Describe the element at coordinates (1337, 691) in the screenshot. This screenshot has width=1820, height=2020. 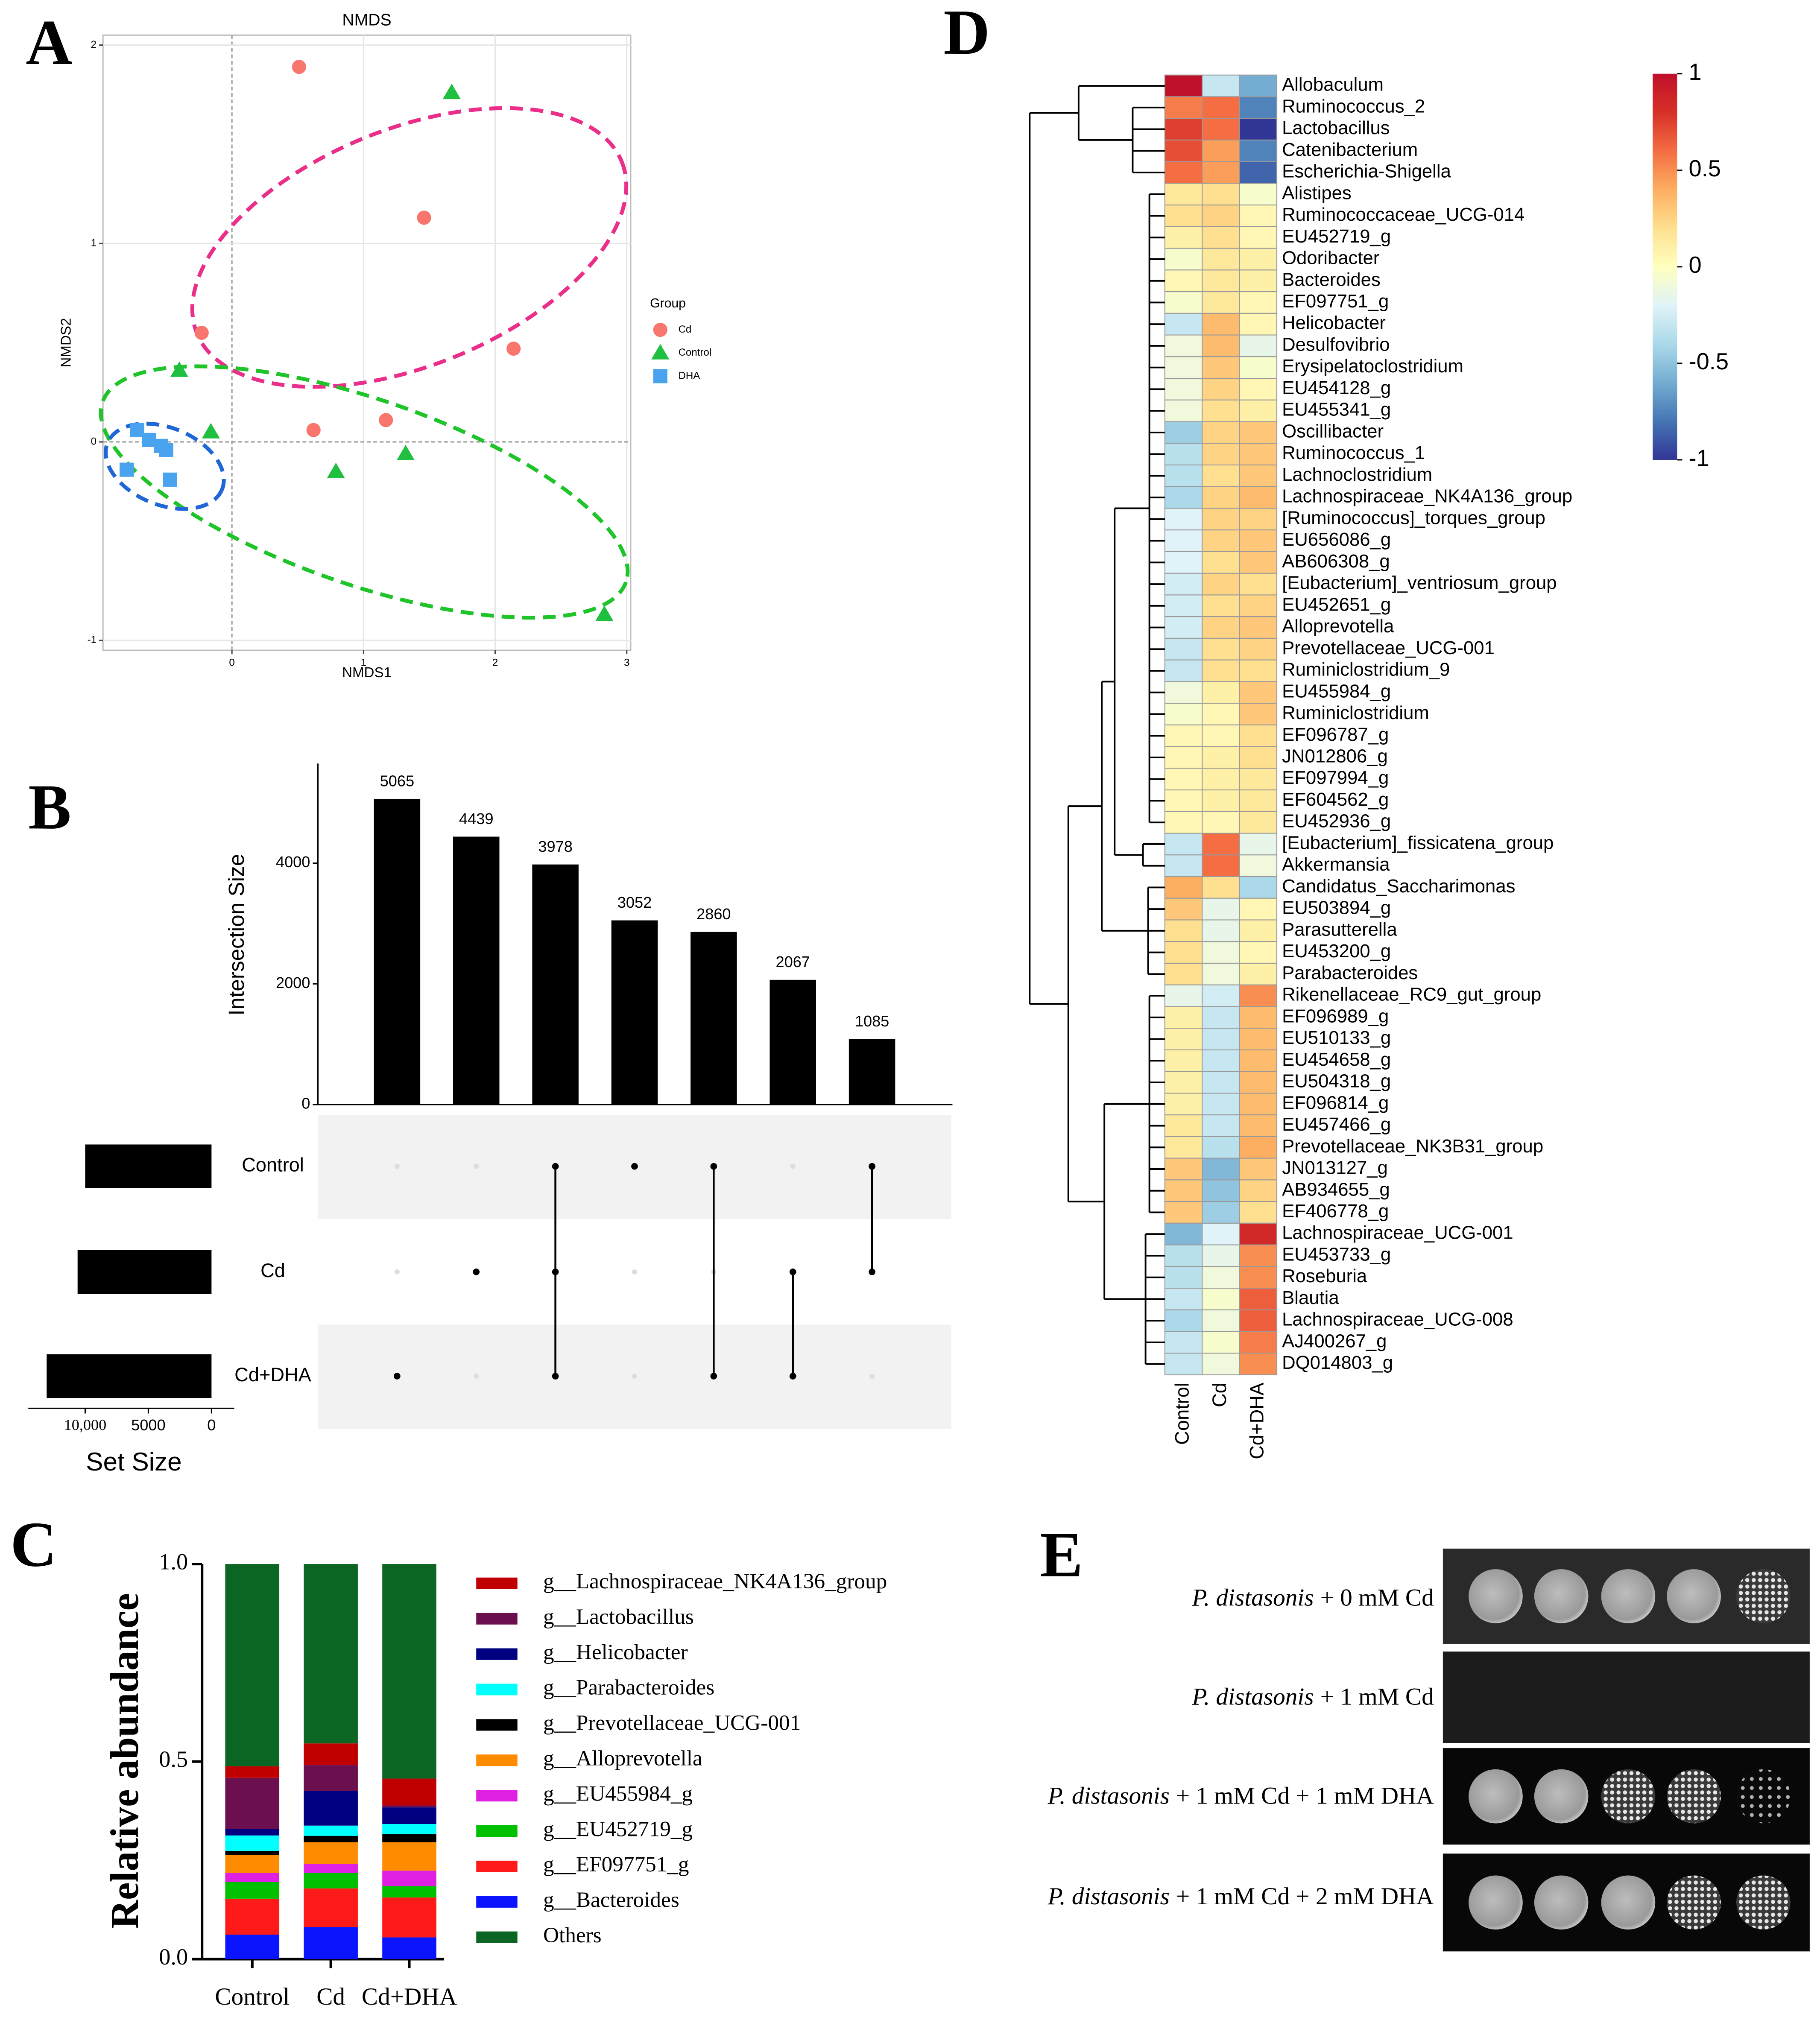
I see `row-label: EU455984_g` at that location.